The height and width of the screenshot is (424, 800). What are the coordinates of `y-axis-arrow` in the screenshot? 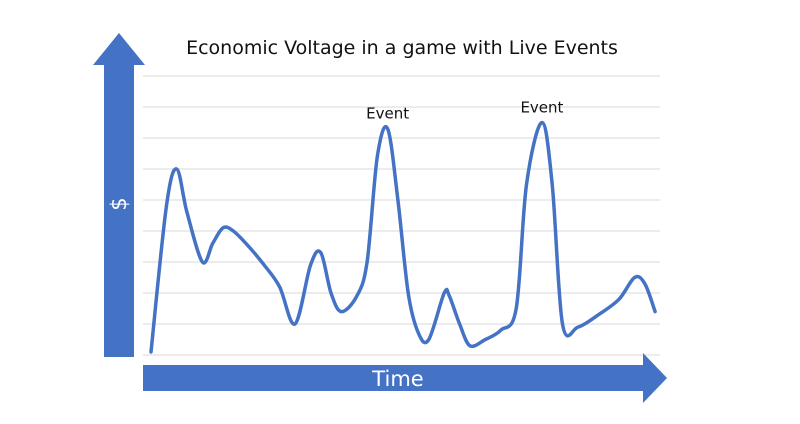 It's located at (119, 195).